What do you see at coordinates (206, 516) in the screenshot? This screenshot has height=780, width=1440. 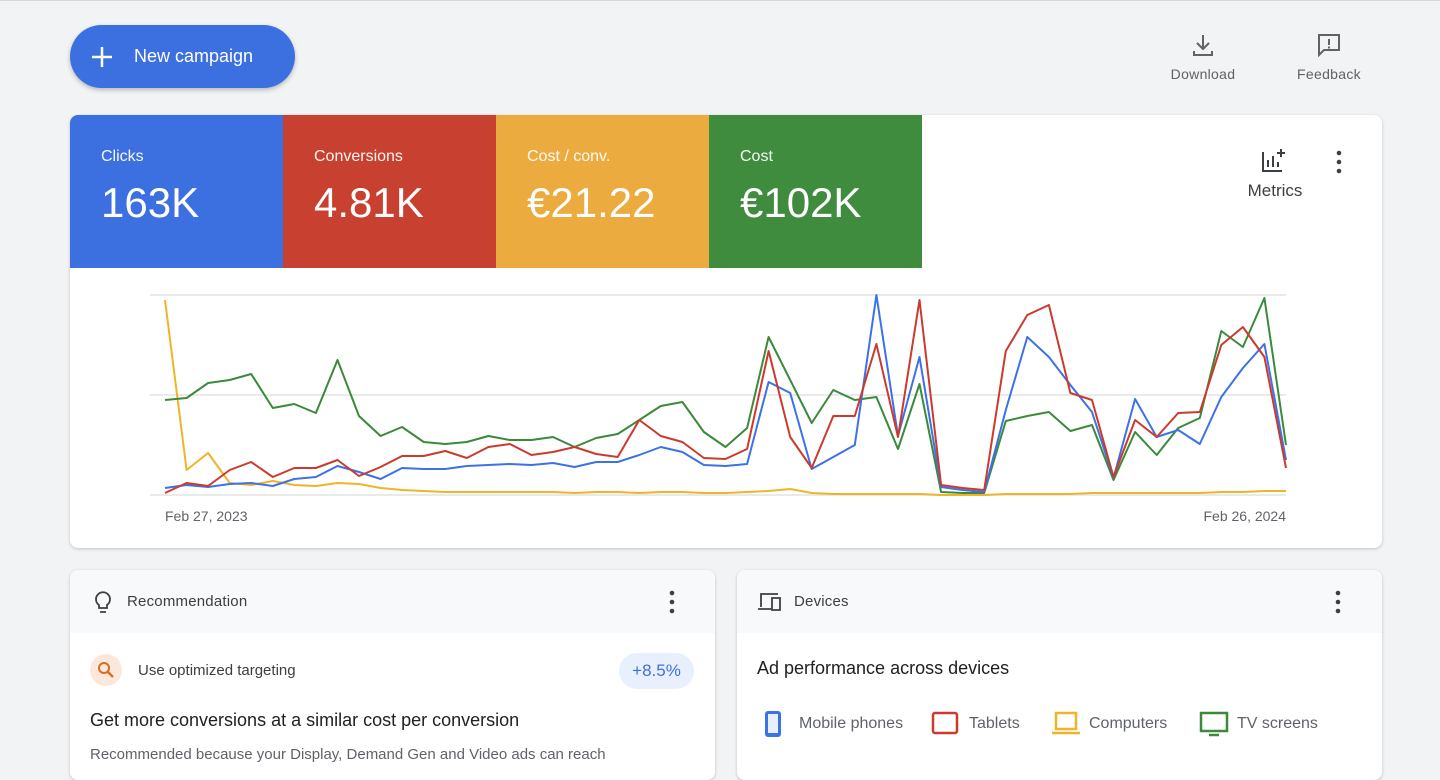 I see `x-tick-label: Feb 27, 2023` at bounding box center [206, 516].